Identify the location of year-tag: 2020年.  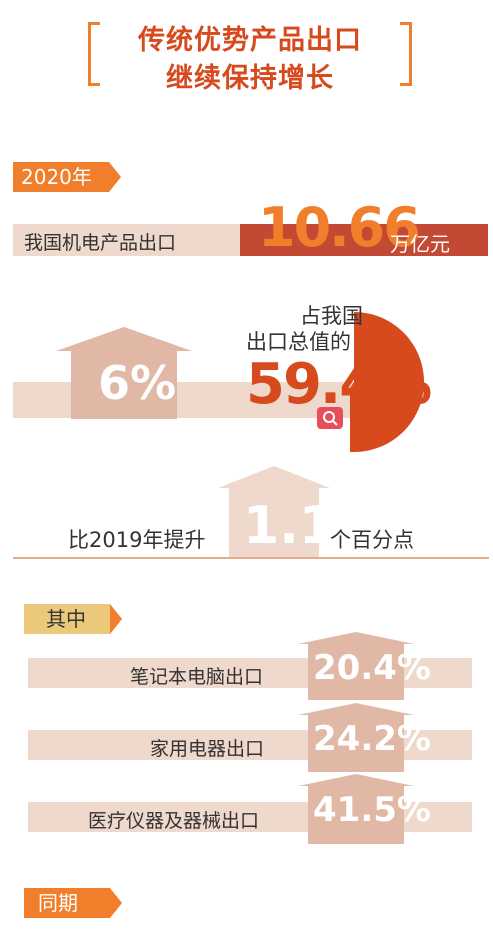
(67, 177).